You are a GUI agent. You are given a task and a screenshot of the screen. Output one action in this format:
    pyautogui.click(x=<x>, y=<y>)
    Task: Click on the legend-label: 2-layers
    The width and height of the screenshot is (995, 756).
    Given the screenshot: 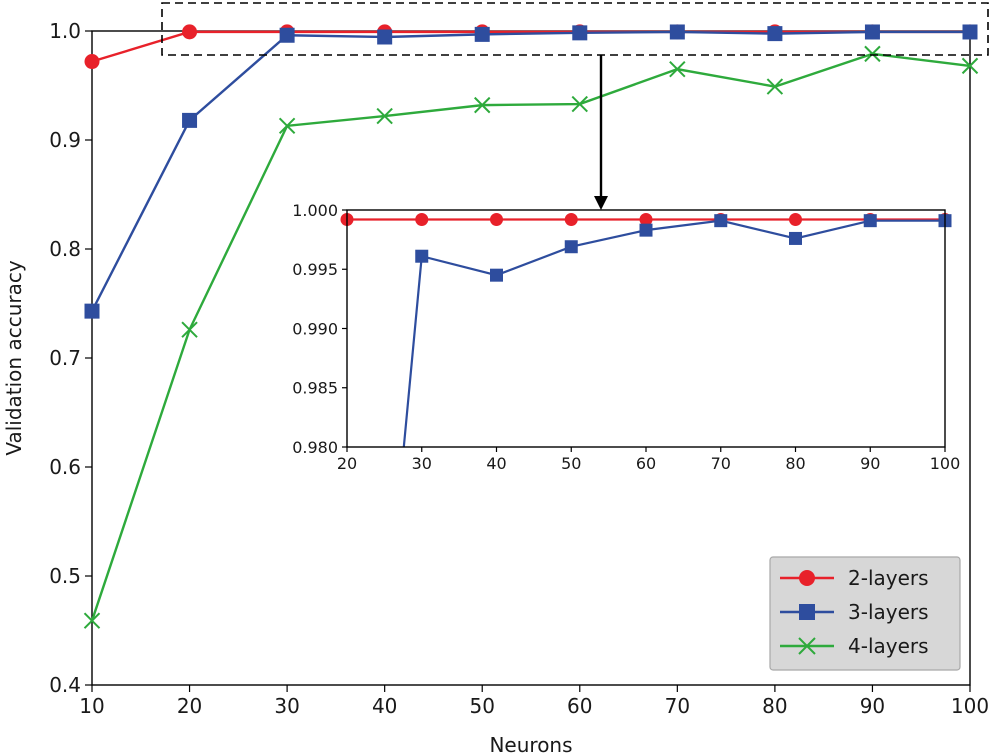 What is the action you would take?
    pyautogui.click(x=888, y=578)
    